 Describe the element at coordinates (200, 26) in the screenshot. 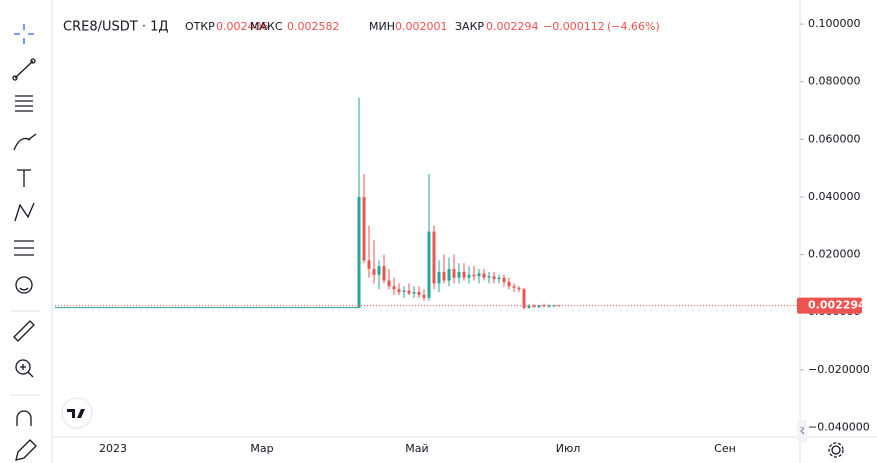

I see `open-label: ОТКР` at that location.